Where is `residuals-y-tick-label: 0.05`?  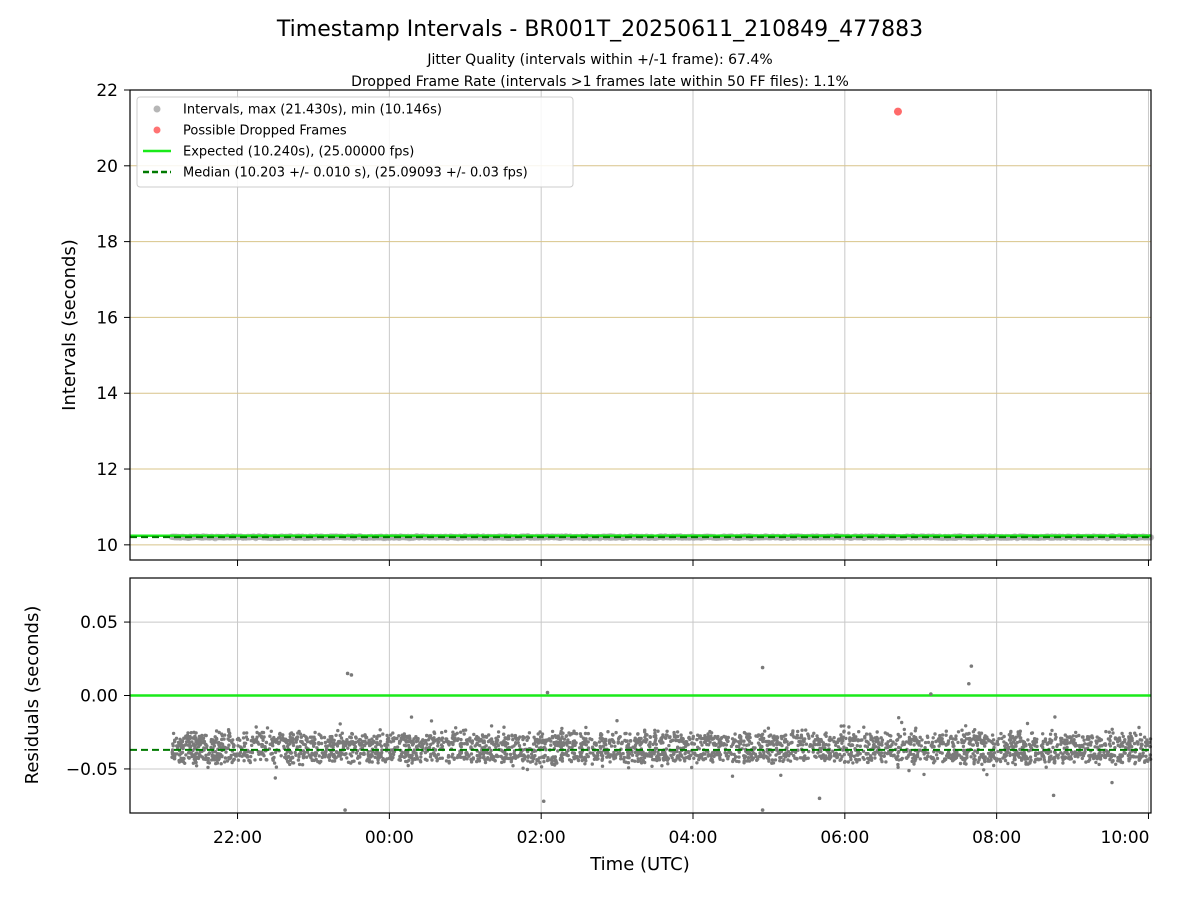
residuals-y-tick-label: 0.05 is located at coordinates (99, 623).